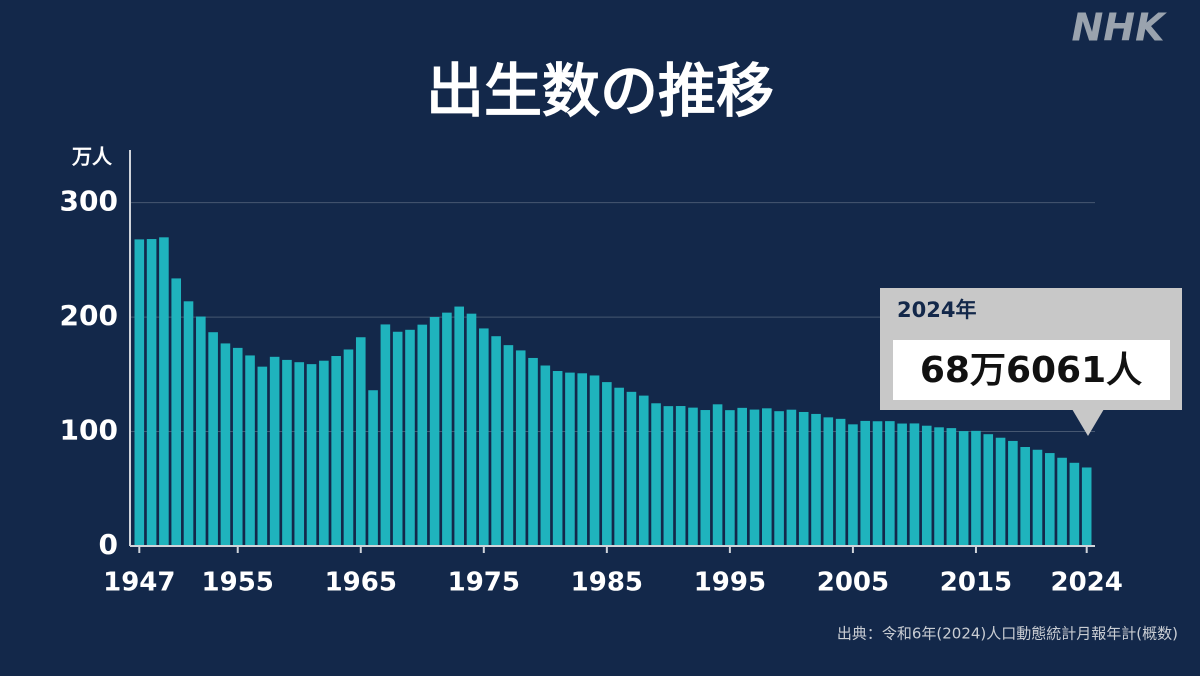 The image size is (1200, 676). What do you see at coordinates (600, 91) in the screenshot?
I see `chart-title: 出生数の推移` at bounding box center [600, 91].